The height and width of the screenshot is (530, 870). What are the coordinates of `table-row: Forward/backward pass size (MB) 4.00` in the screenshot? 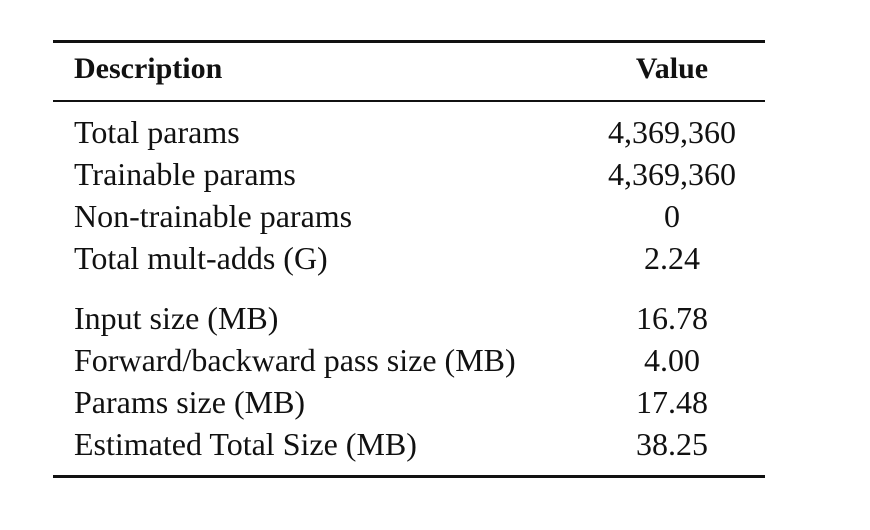 It's located at (435, 361).